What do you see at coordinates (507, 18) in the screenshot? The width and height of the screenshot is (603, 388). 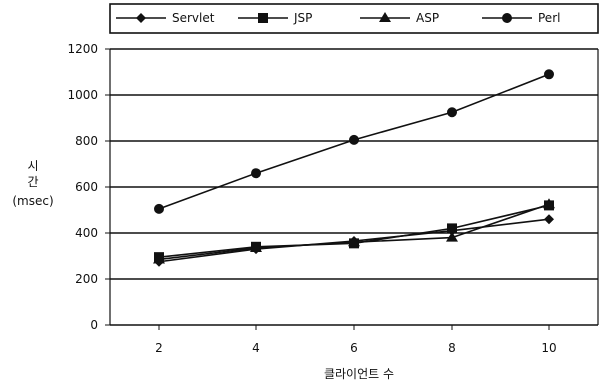 I see `legend-marker-circle` at bounding box center [507, 18].